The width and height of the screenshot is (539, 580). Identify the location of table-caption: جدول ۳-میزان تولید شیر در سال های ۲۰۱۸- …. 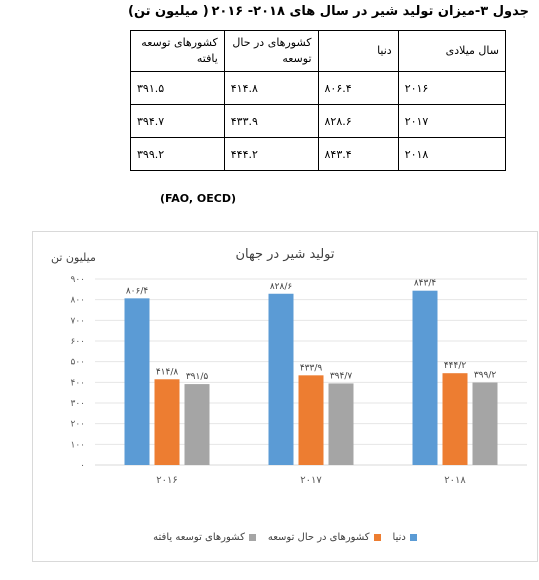
(269, 11).